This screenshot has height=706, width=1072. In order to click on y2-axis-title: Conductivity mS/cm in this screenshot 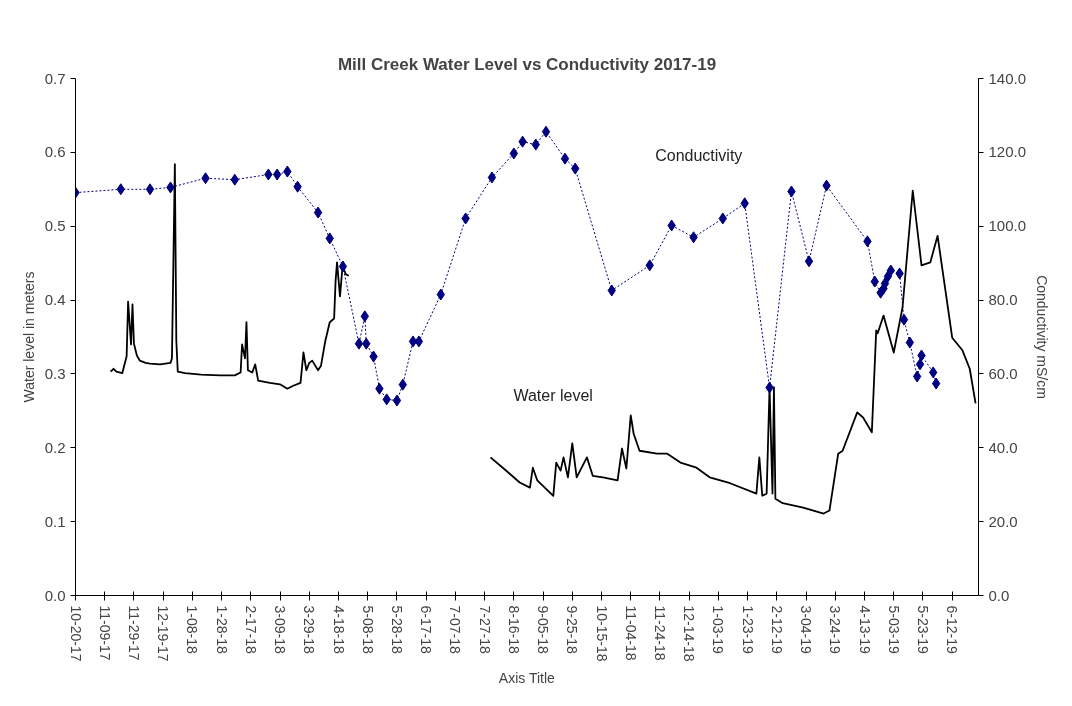, I will do `click(1042, 337)`.